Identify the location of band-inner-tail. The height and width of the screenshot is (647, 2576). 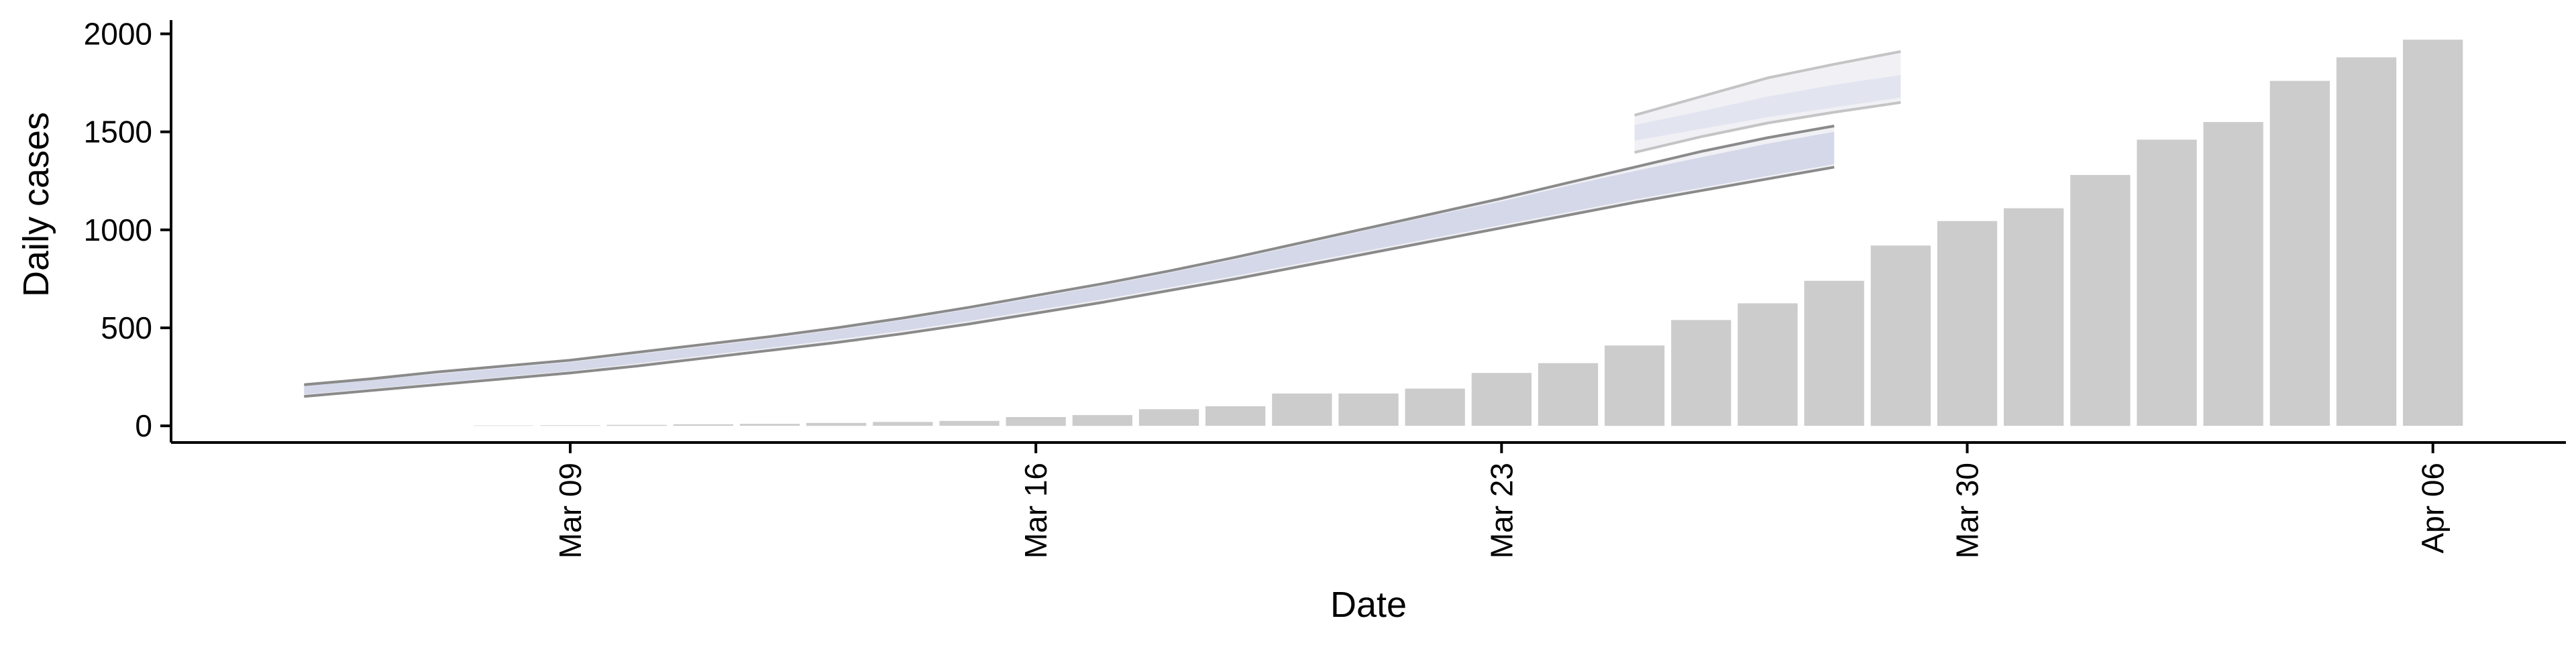
(1767, 108).